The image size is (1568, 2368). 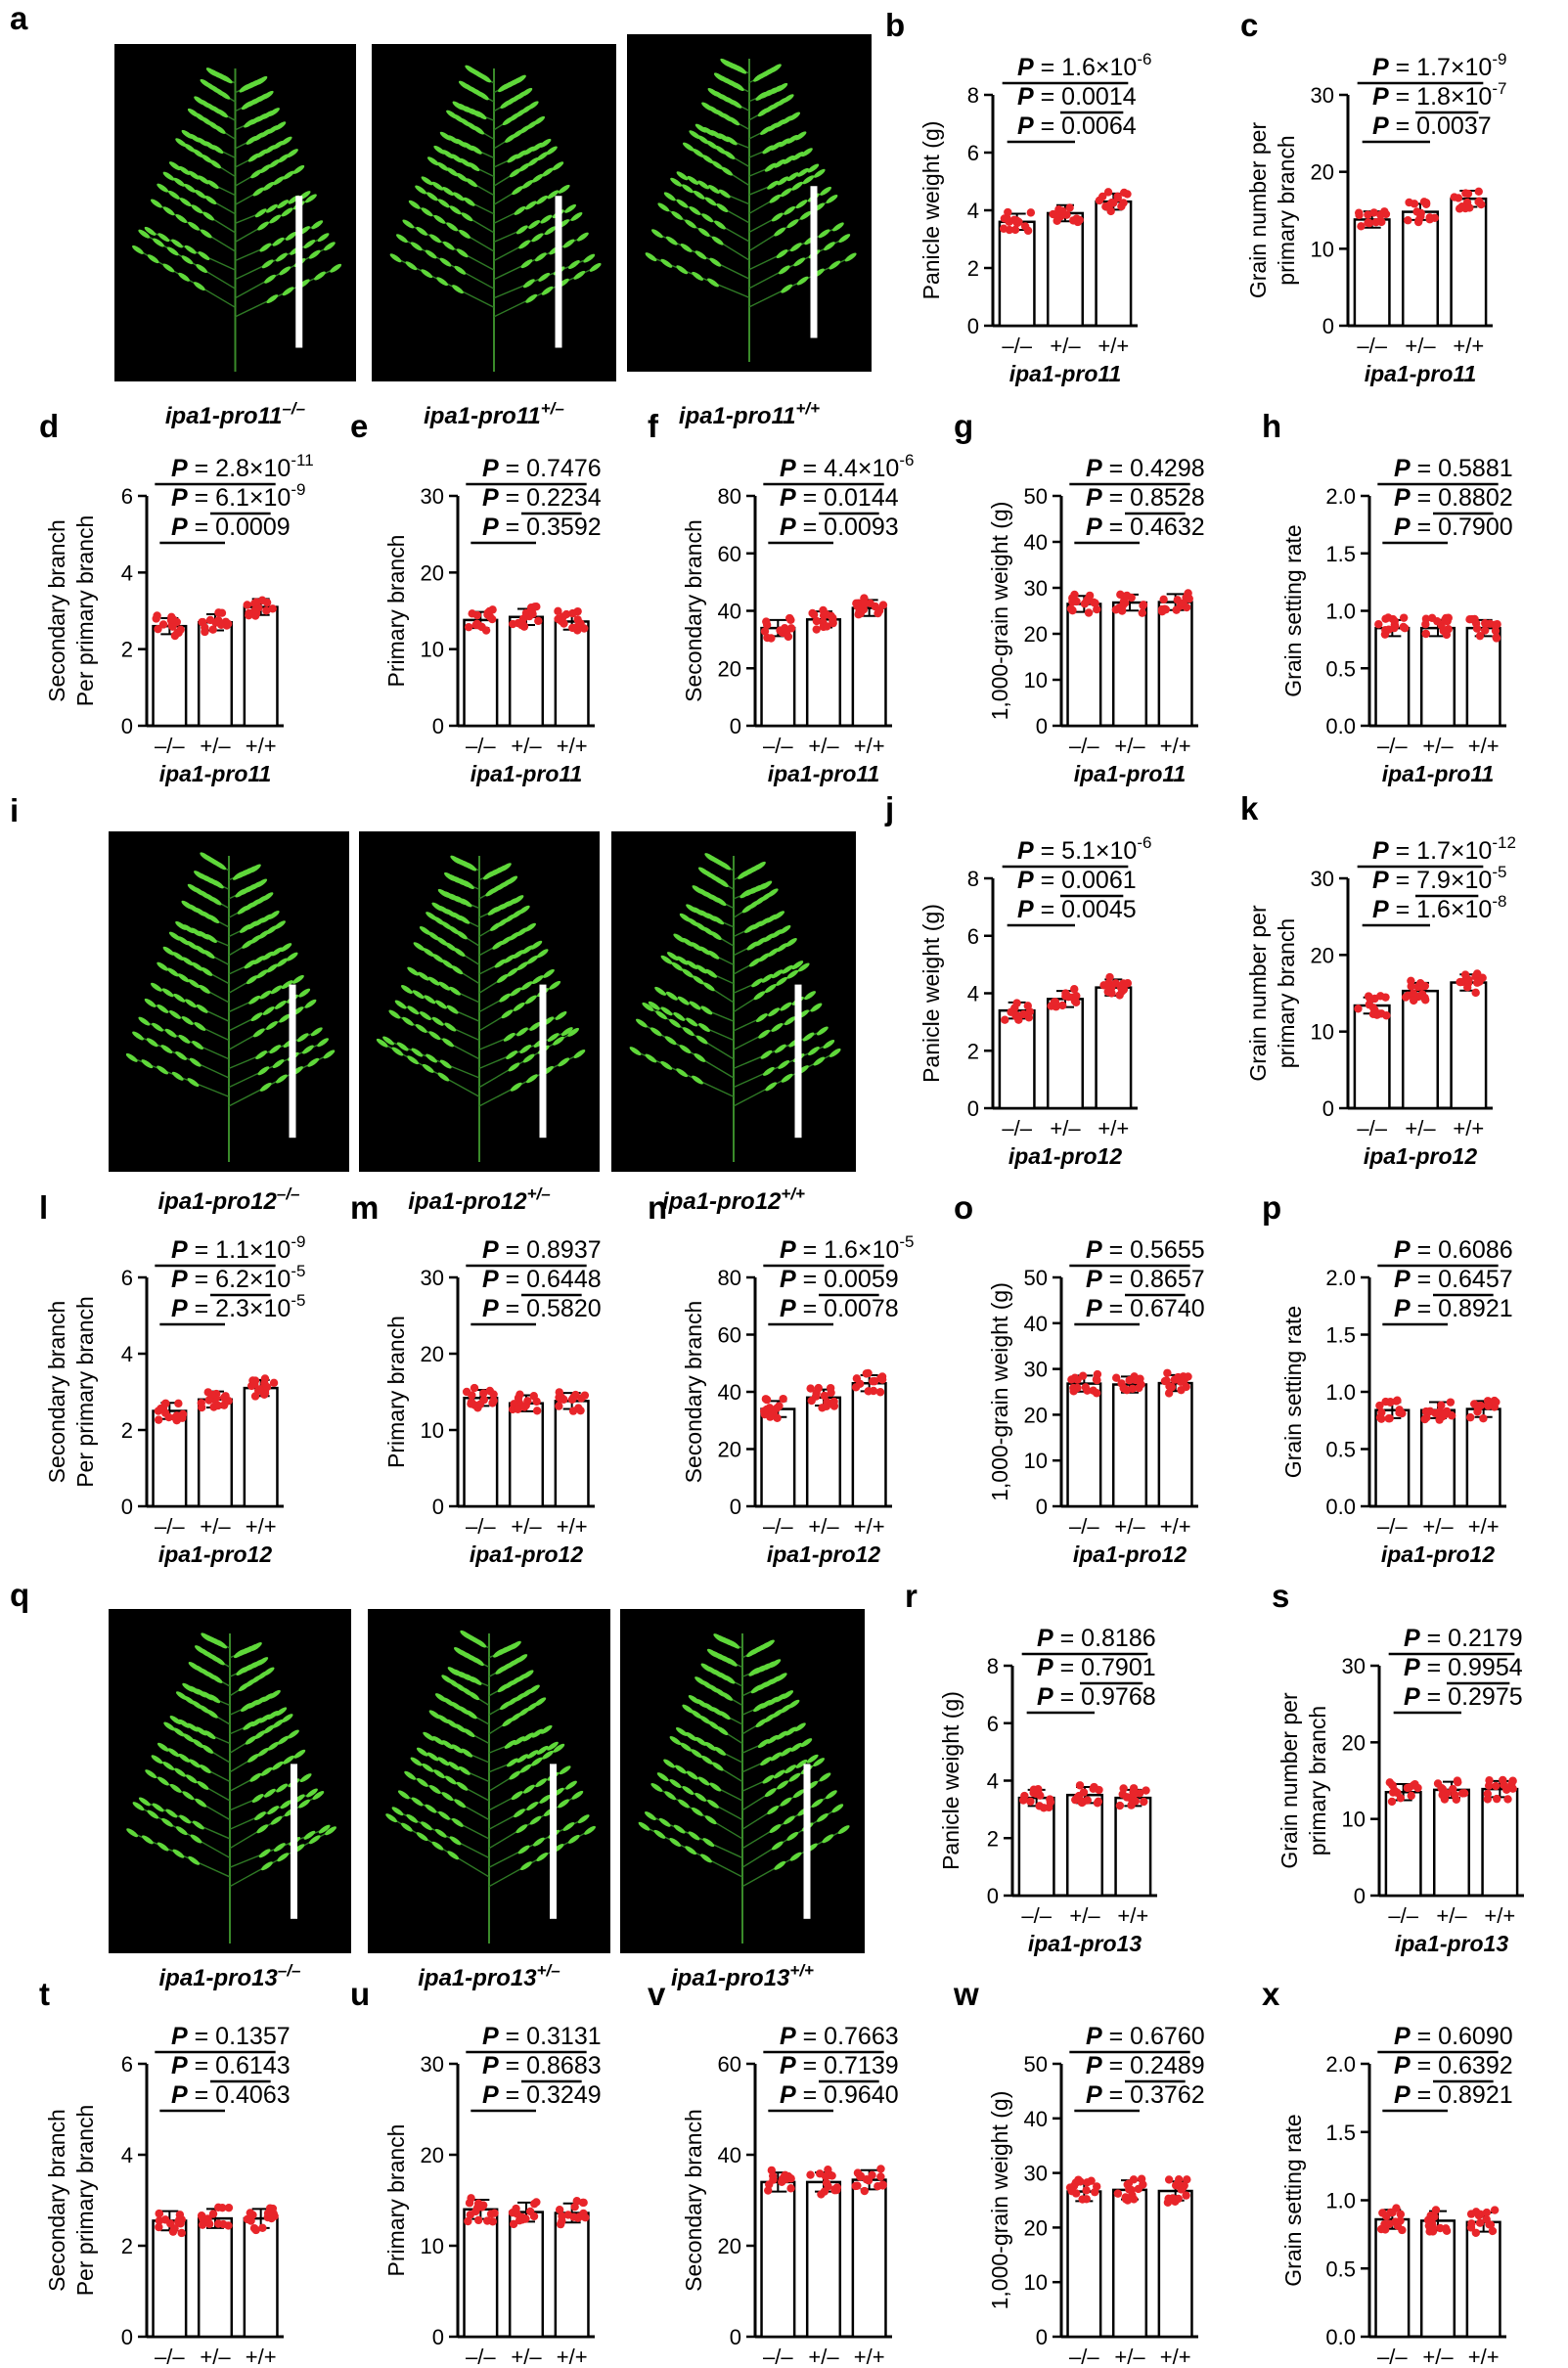 What do you see at coordinates (1249, 25) in the screenshot?
I see `panel-label-c: c` at bounding box center [1249, 25].